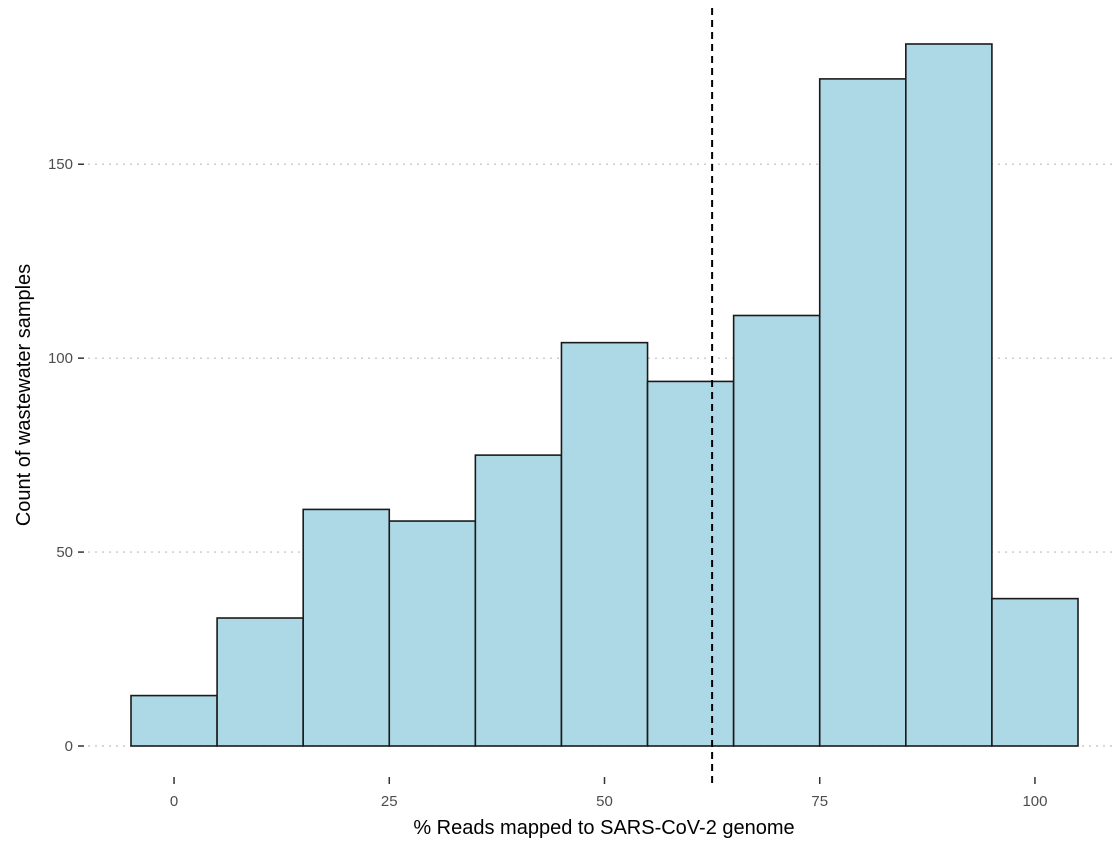 The height and width of the screenshot is (841, 1116). I want to click on y-axis-title: Count of wastewater samples, so click(24, 395).